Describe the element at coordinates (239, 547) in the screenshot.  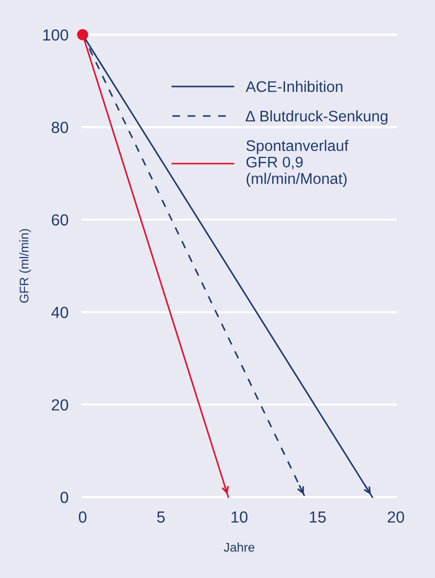
I see `x-axis-title: Jahre` at that location.